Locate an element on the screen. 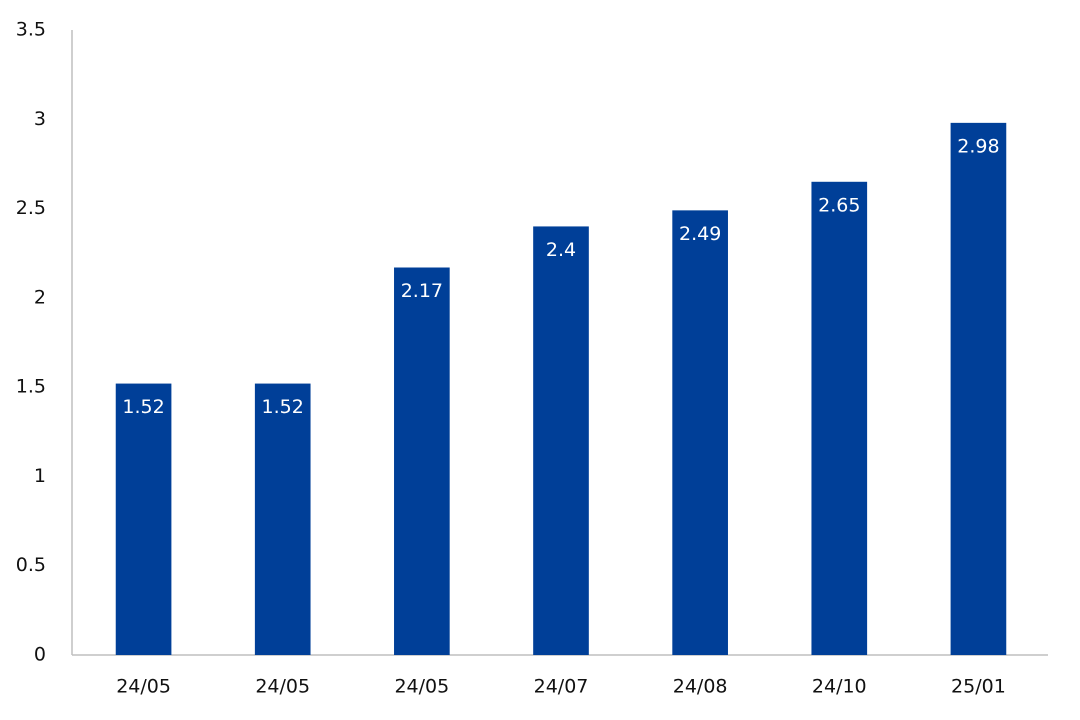  value-label: 2.4 is located at coordinates (561, 250).